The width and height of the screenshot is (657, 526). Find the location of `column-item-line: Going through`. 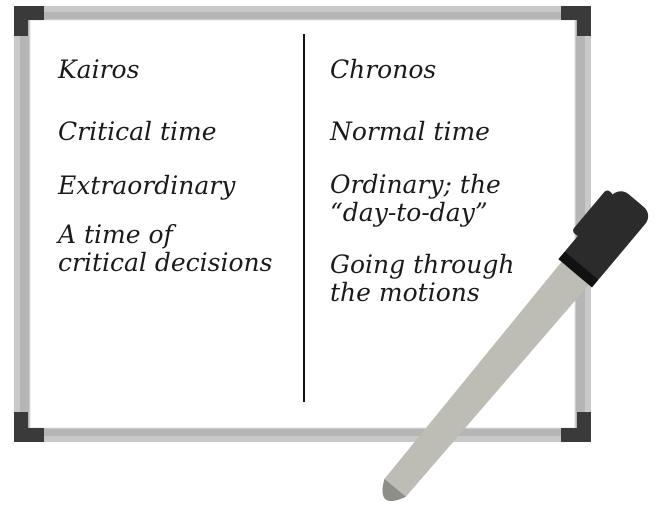

column-item-line: Going through is located at coordinates (422, 264).